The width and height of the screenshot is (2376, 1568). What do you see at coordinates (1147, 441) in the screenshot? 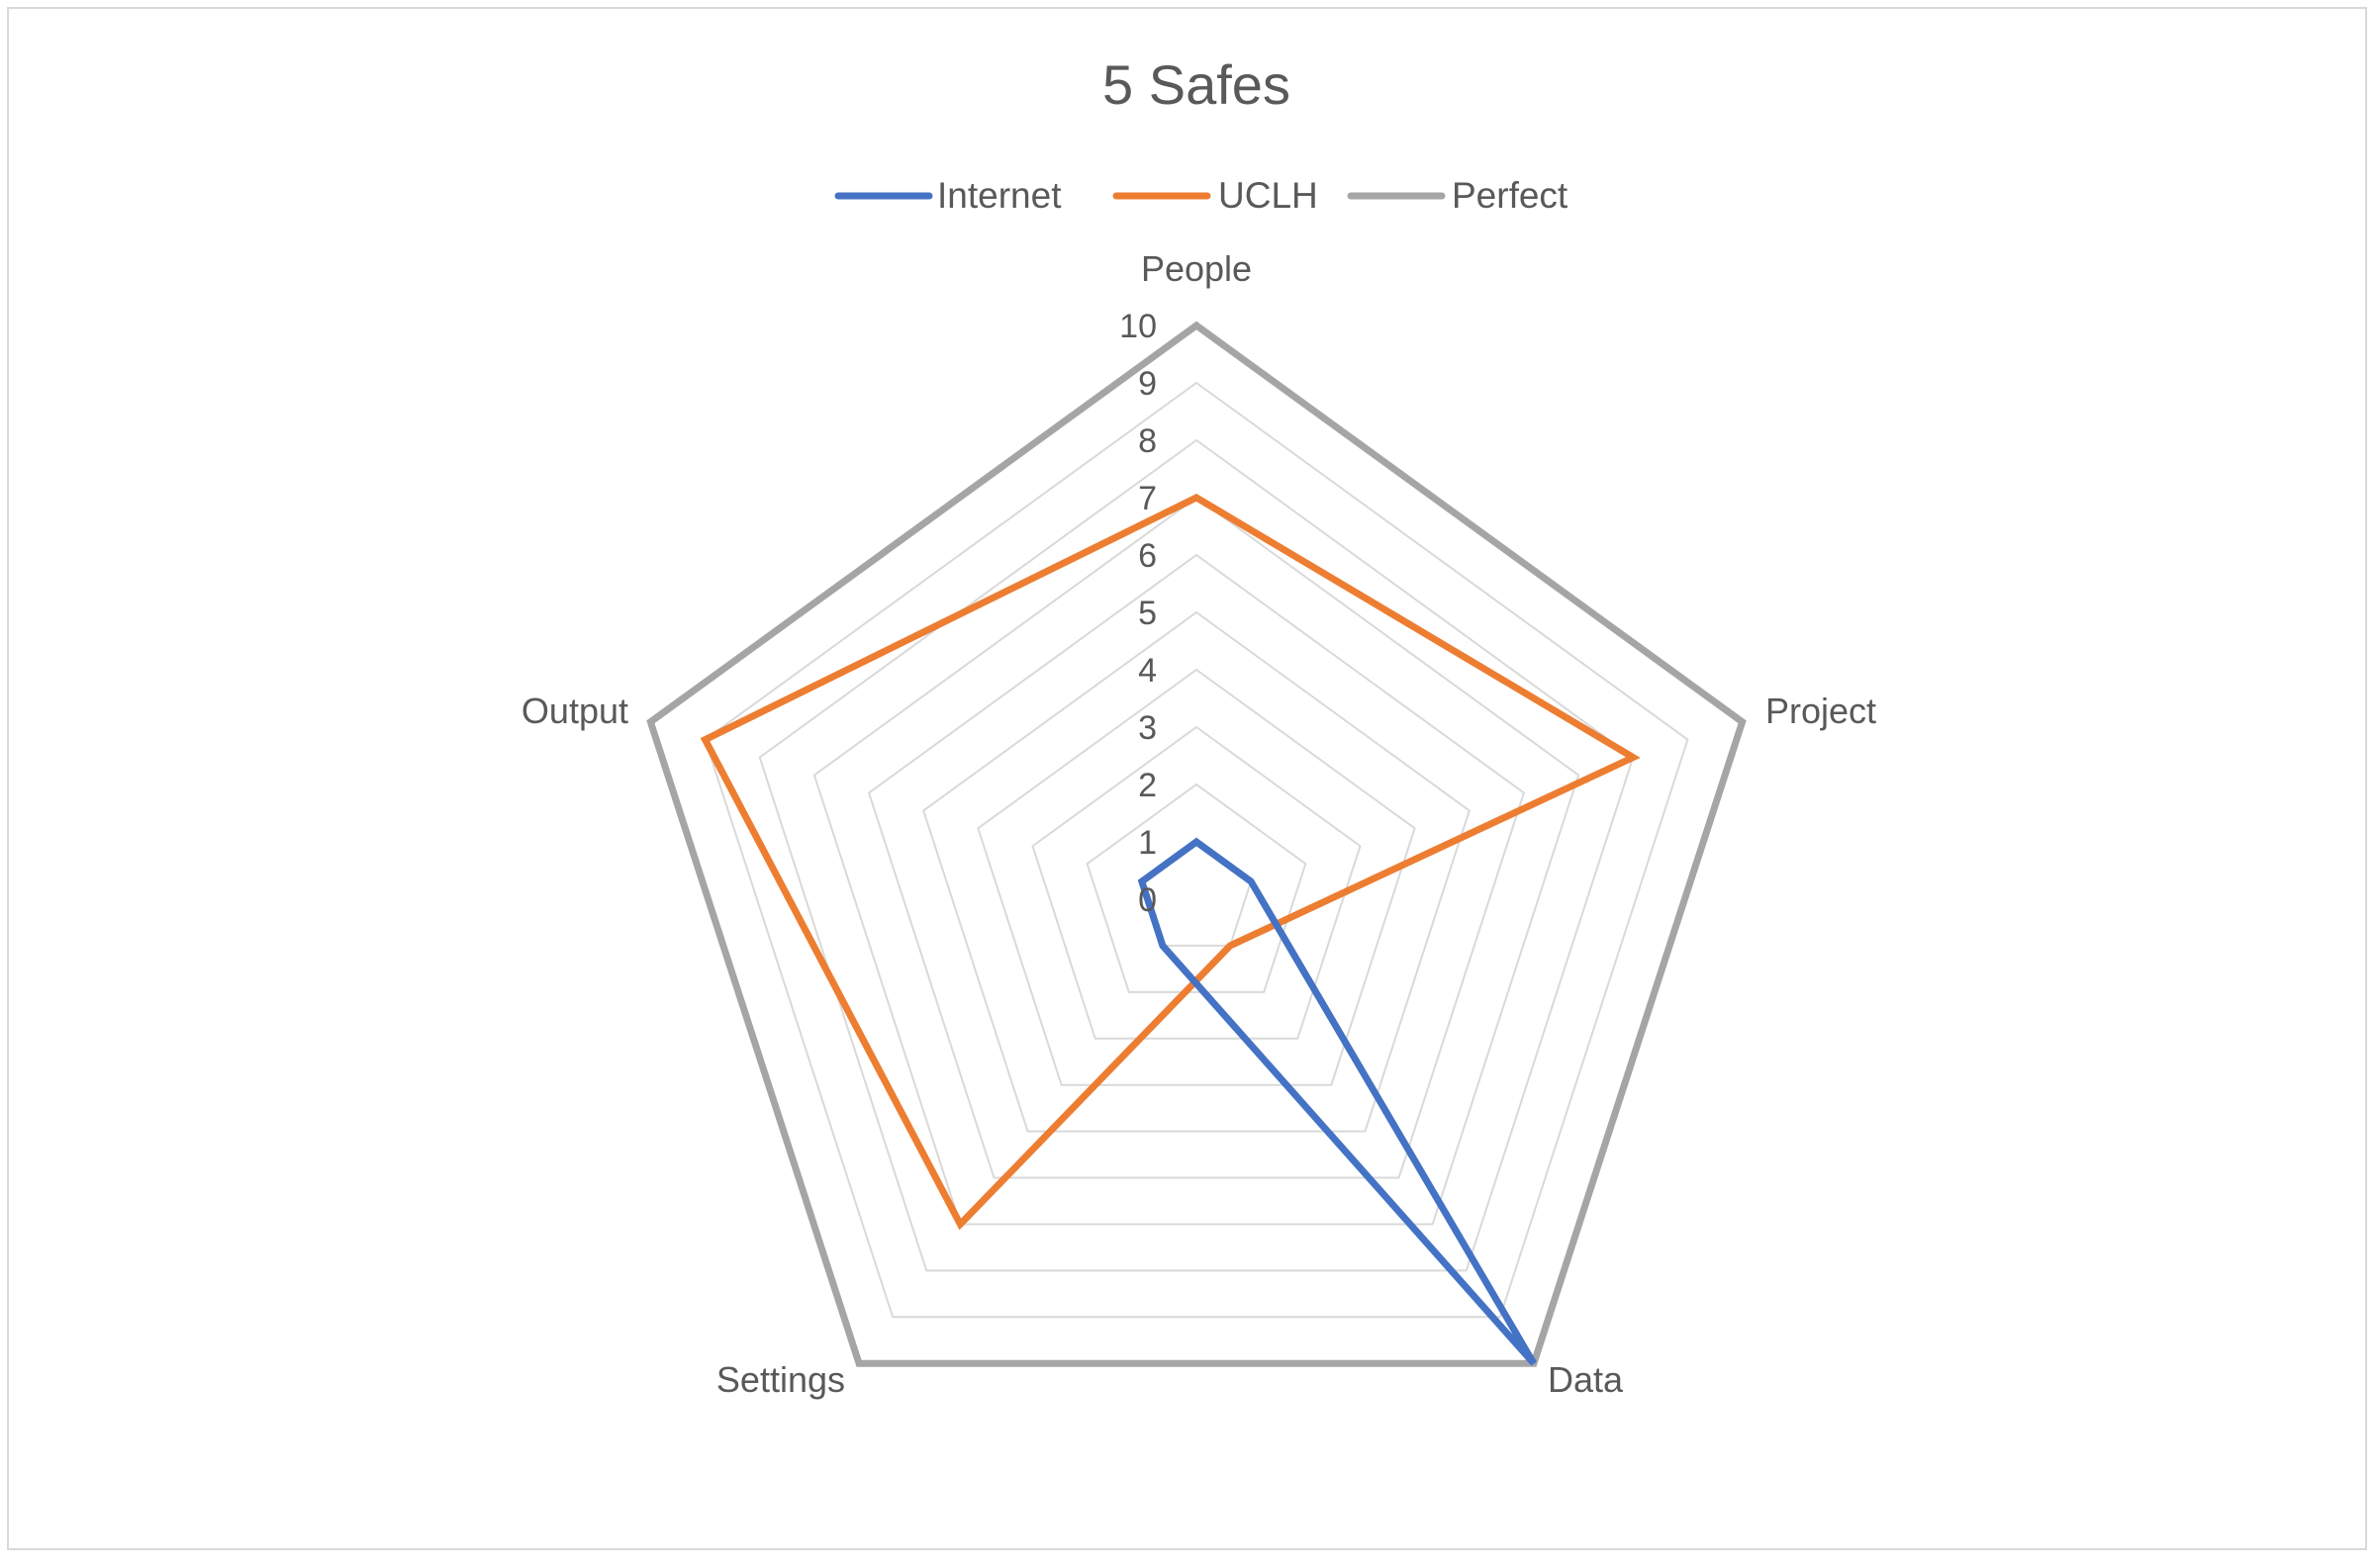
I see `tick-label: 8` at bounding box center [1147, 441].